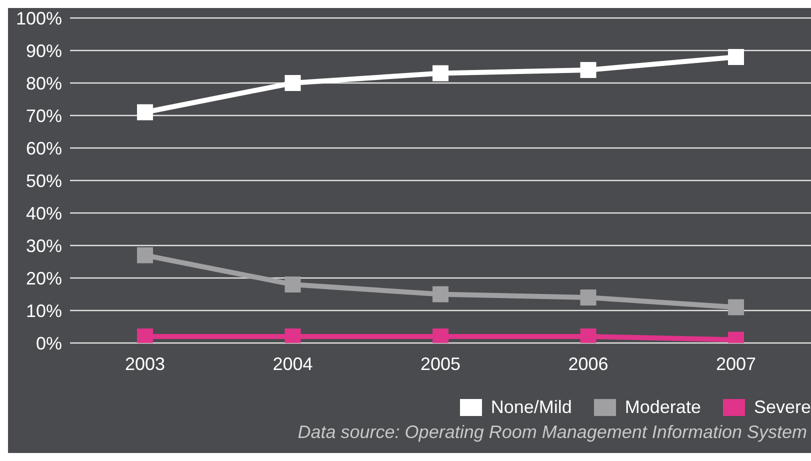 The image size is (811, 461). What do you see at coordinates (588, 364) in the screenshot?
I see `x-tick-label: 2006` at bounding box center [588, 364].